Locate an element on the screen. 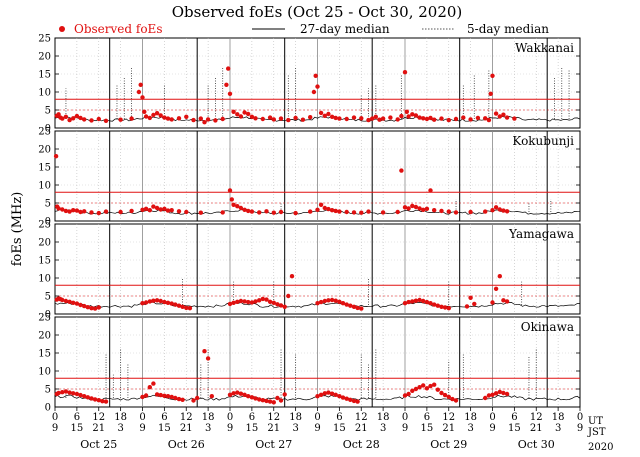 The height and width of the screenshot is (457, 640). station-label: Wakkanai is located at coordinates (544, 48).